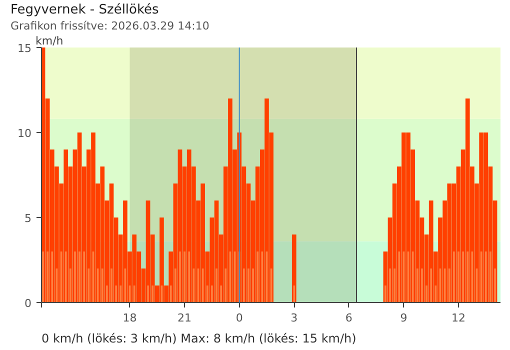 This screenshot has width=510, height=350. I want to click on y-axis-title: km/h, so click(50, 41).